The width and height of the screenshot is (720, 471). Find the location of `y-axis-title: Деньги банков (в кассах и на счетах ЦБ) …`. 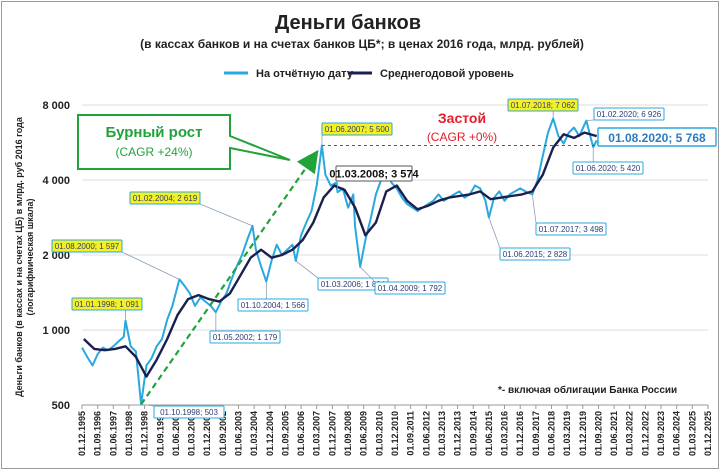

y-axis-title: Деньги банков (в кассах и на счетах ЦБ) … is located at coordinates (24, 256).